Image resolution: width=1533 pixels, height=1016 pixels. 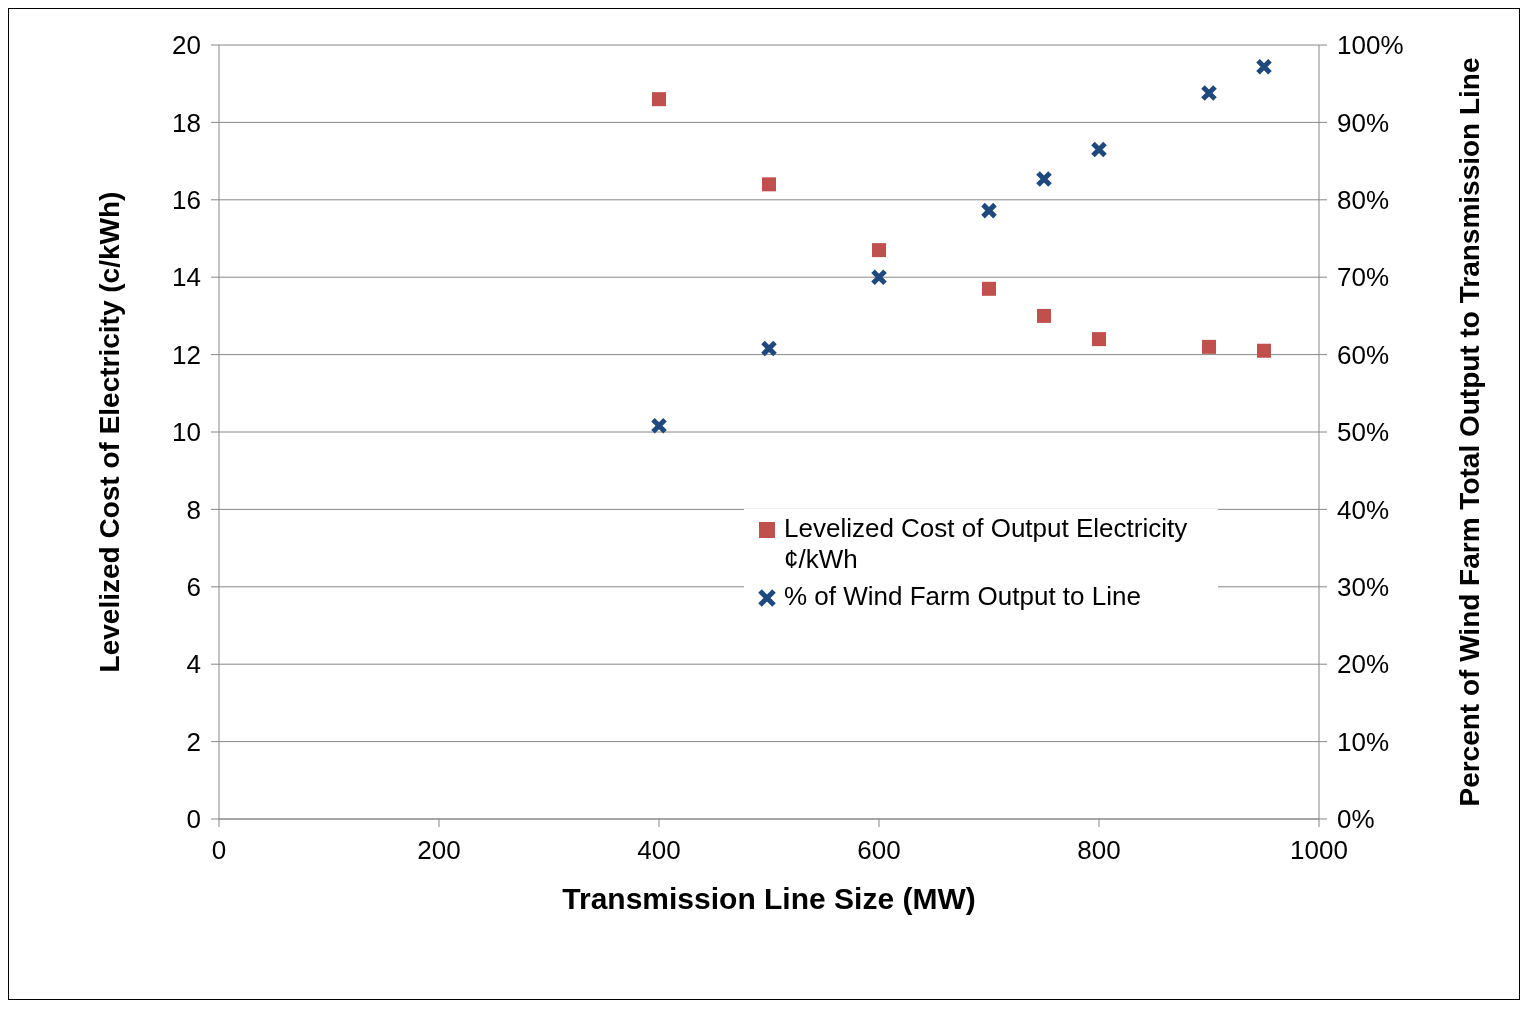 I want to click on y2-tick-label: 90%, so click(x=1363, y=122).